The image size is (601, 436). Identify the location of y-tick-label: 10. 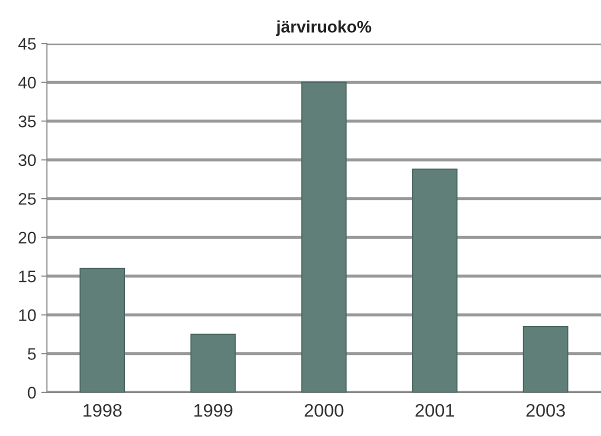
(27, 315).